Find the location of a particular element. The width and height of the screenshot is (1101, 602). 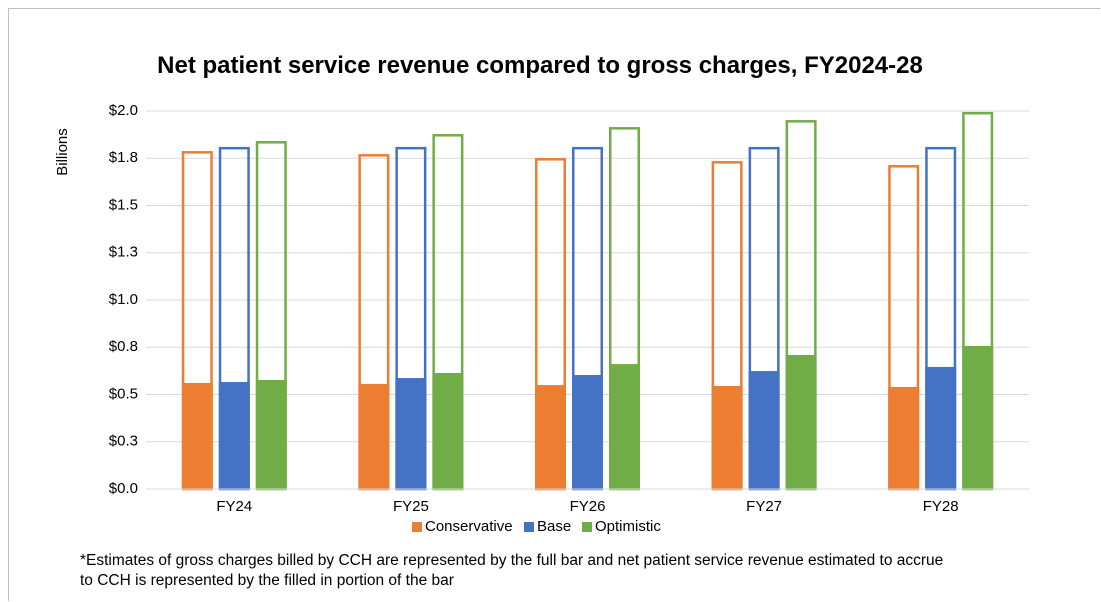

y-tick-label: $0.0 is located at coordinates (123, 488).